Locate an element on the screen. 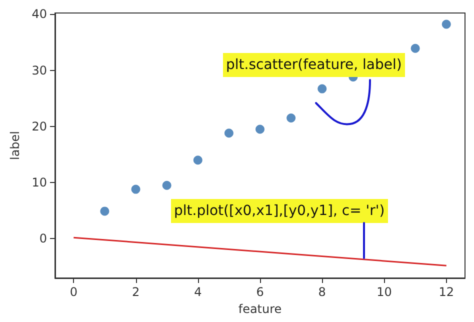  annotation: plt.plot([x0,x1],[y0,y1], c= 'r') is located at coordinates (279, 211).